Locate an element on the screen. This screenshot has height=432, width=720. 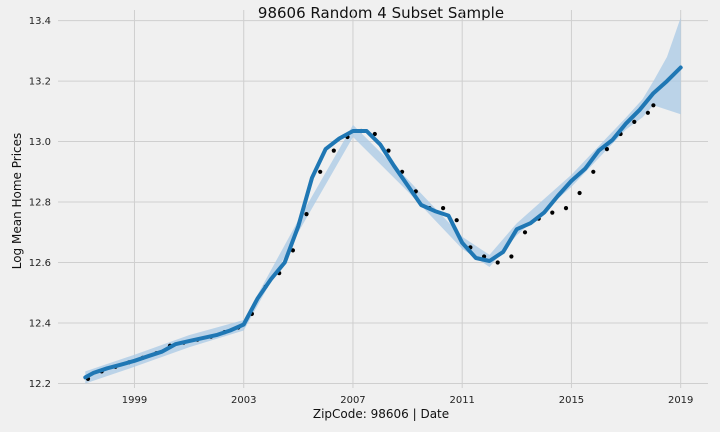
x-tick-label: 2015 is located at coordinates (571, 400).